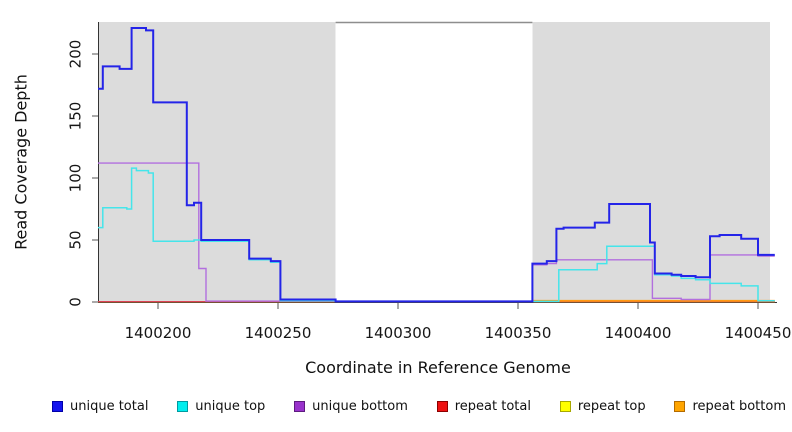 The image size is (792, 432). Describe the element at coordinates (492, 406) in the screenshot. I see `legend-label: repeat total` at that location.